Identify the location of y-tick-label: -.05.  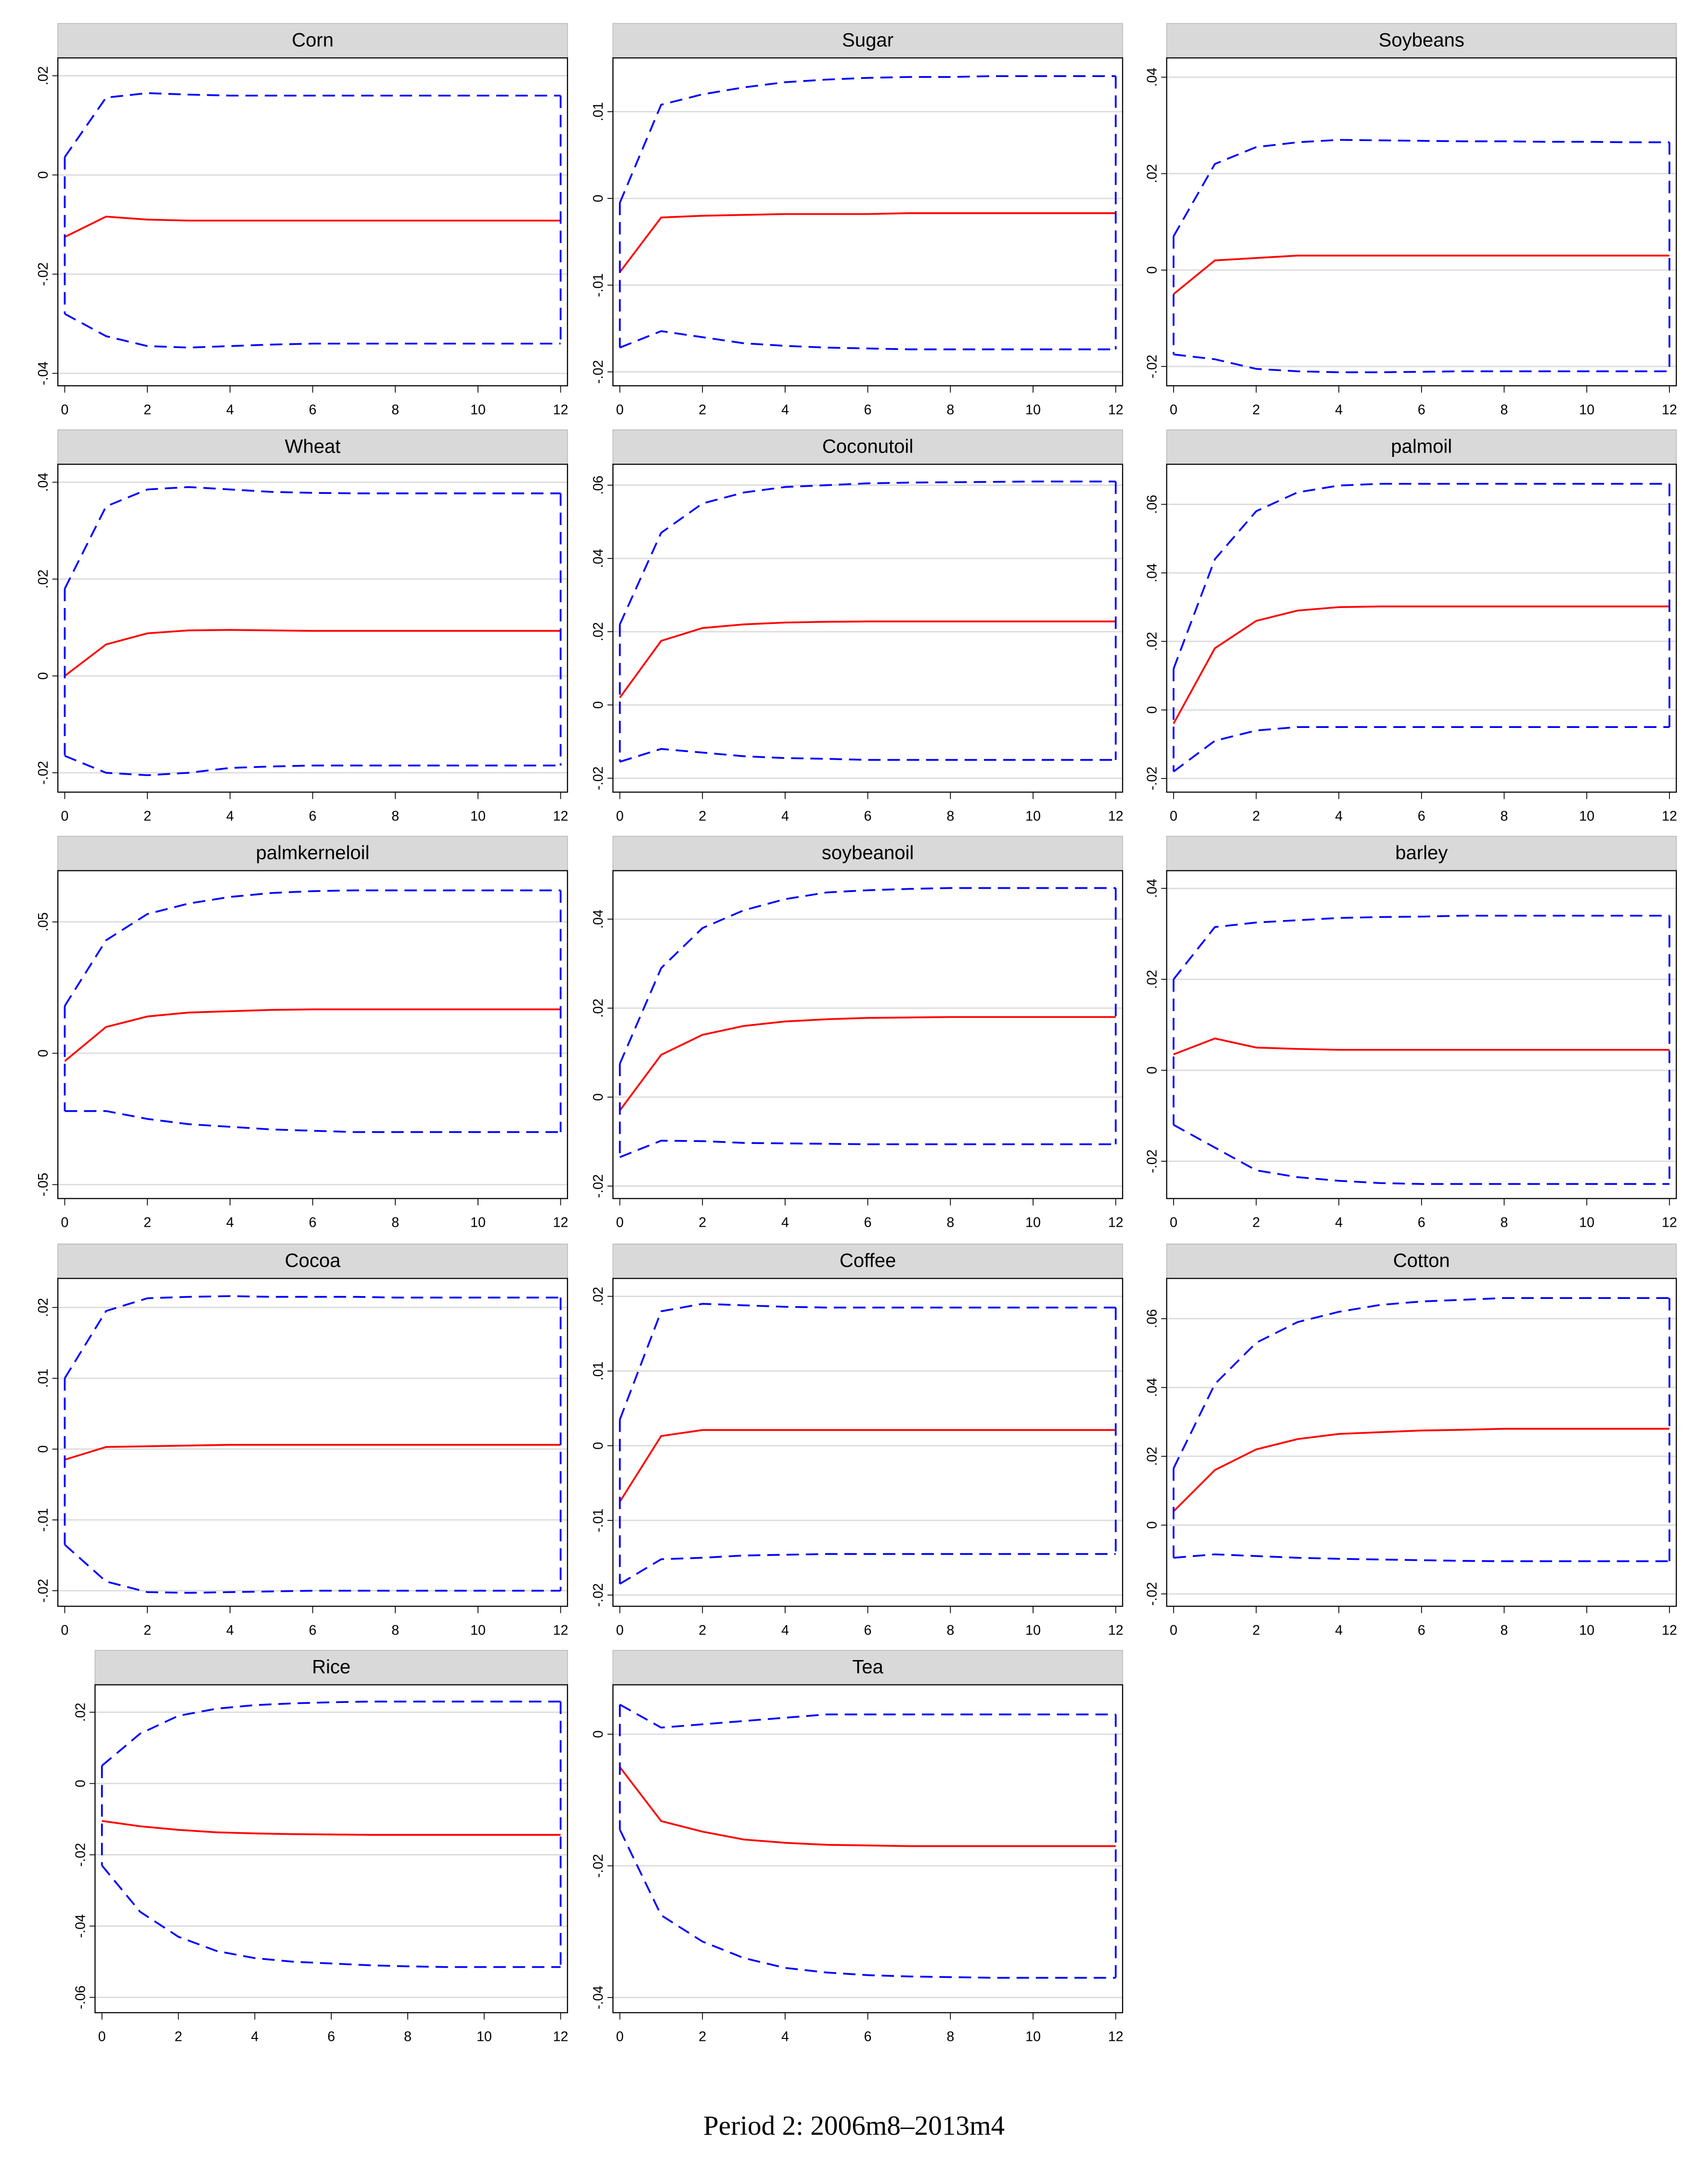
(43, 1184).